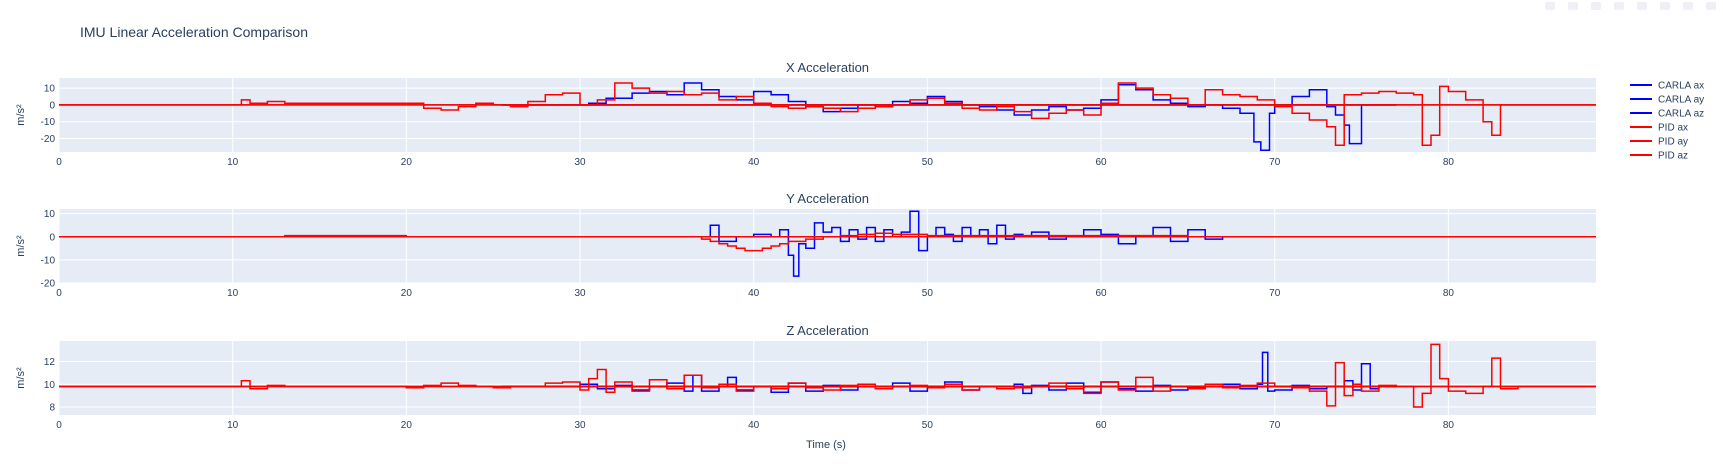 The height and width of the screenshot is (469, 1723). I want to click on legend-item-carla-az: CARLA az, so click(1667, 114).